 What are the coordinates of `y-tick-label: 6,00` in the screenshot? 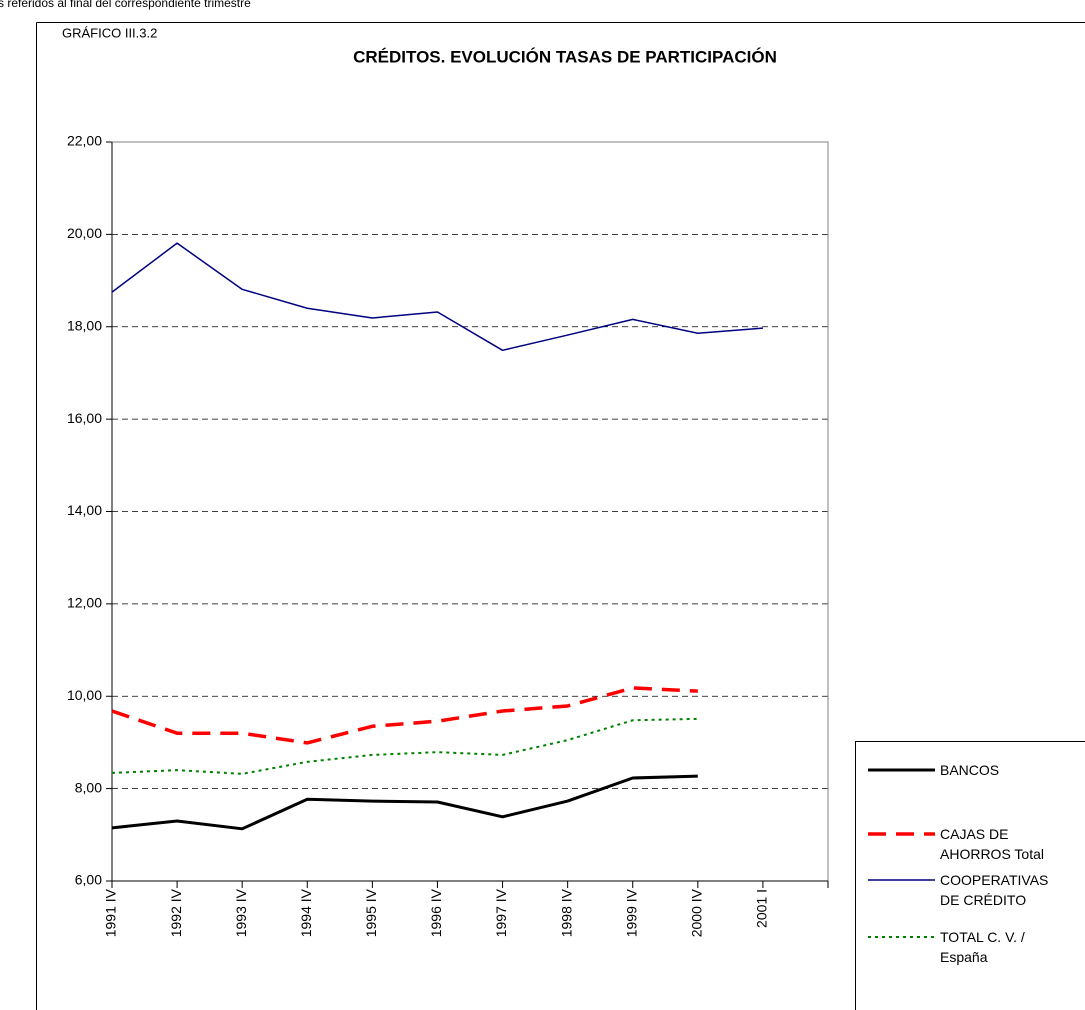 It's located at (88, 880).